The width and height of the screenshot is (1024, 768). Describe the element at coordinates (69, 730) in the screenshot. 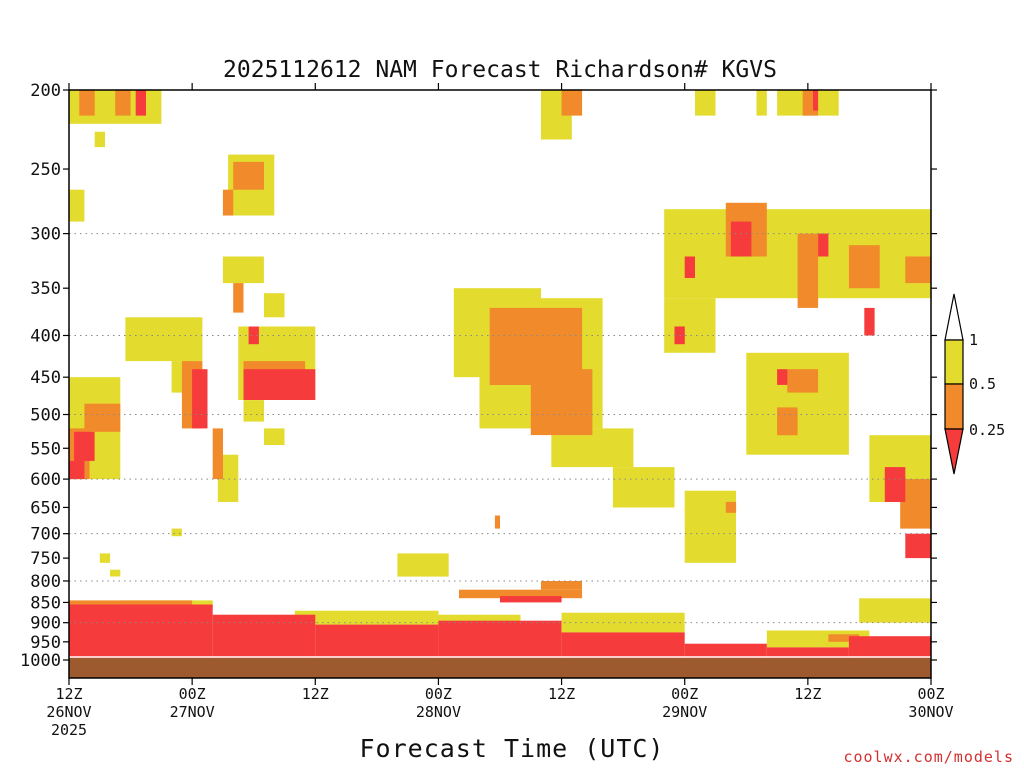

I see `x-tick-label: 2025` at that location.